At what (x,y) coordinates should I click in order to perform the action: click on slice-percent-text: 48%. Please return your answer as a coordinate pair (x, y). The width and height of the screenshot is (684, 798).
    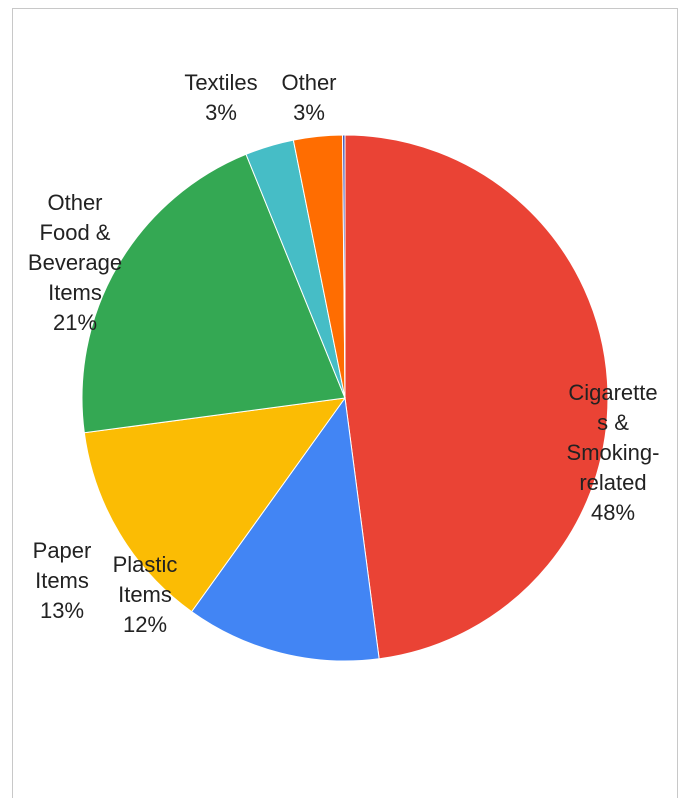
    Looking at the image, I should click on (613, 512).